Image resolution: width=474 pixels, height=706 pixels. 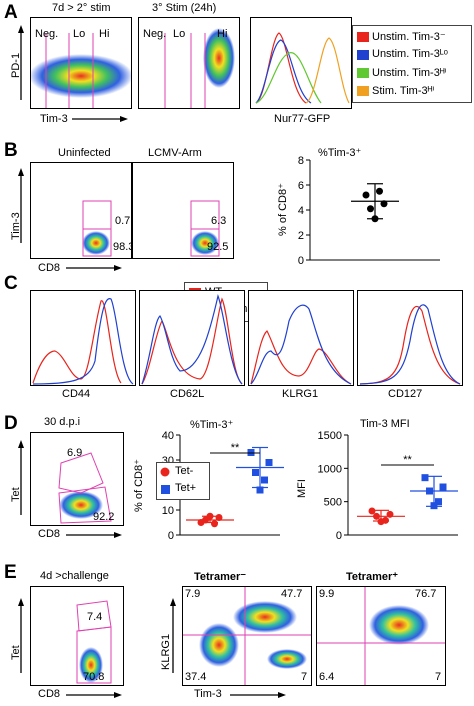 I want to click on e-q1-bl: 37.4, so click(x=196, y=677).